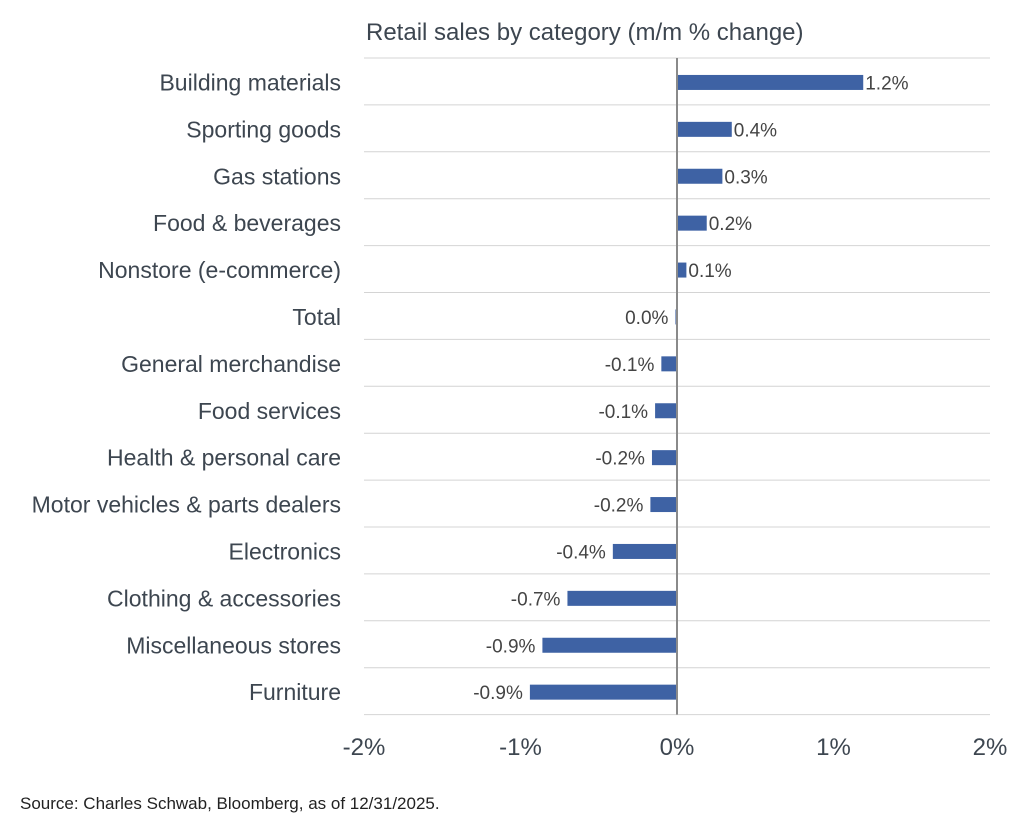 The image size is (1020, 833). What do you see at coordinates (263, 129) in the screenshot?
I see `category-label: Sporting goods` at bounding box center [263, 129].